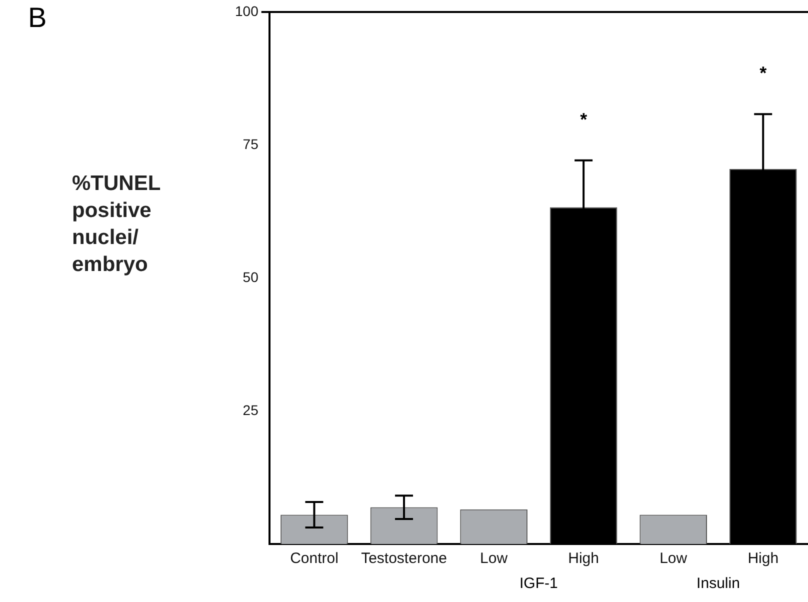 This screenshot has width=808, height=602. I want to click on y-tick-label: 25, so click(250, 410).